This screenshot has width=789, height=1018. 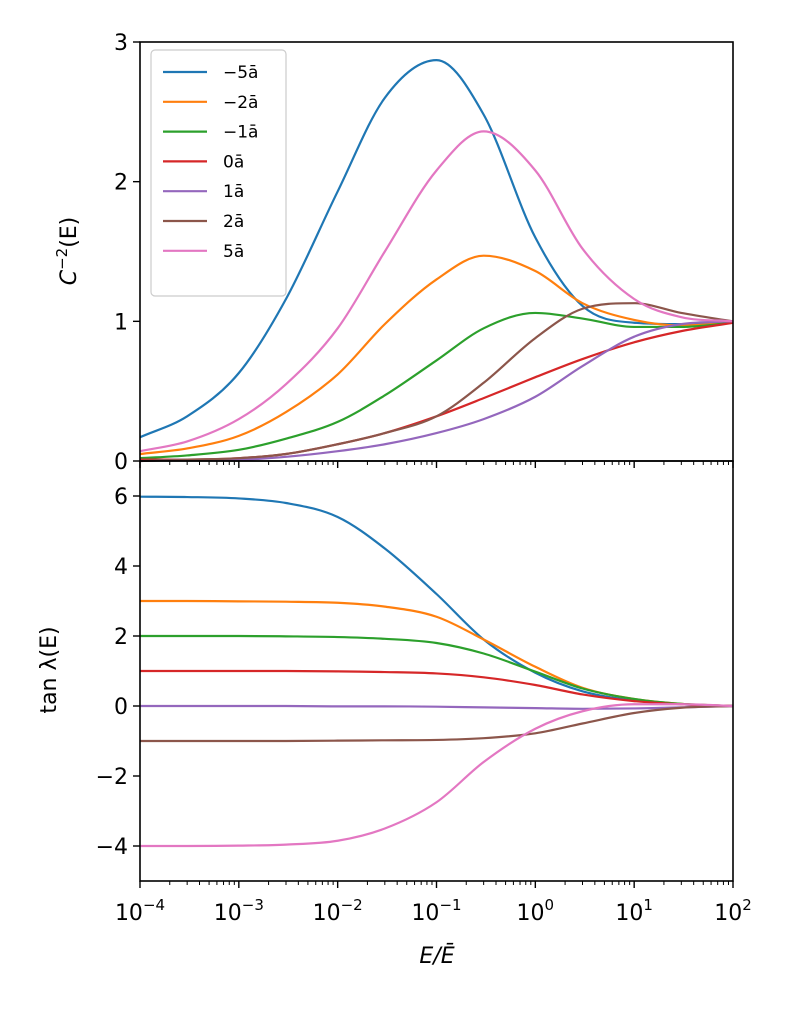 I want to click on top-ylabel-sup: −2, so click(x=62, y=259).